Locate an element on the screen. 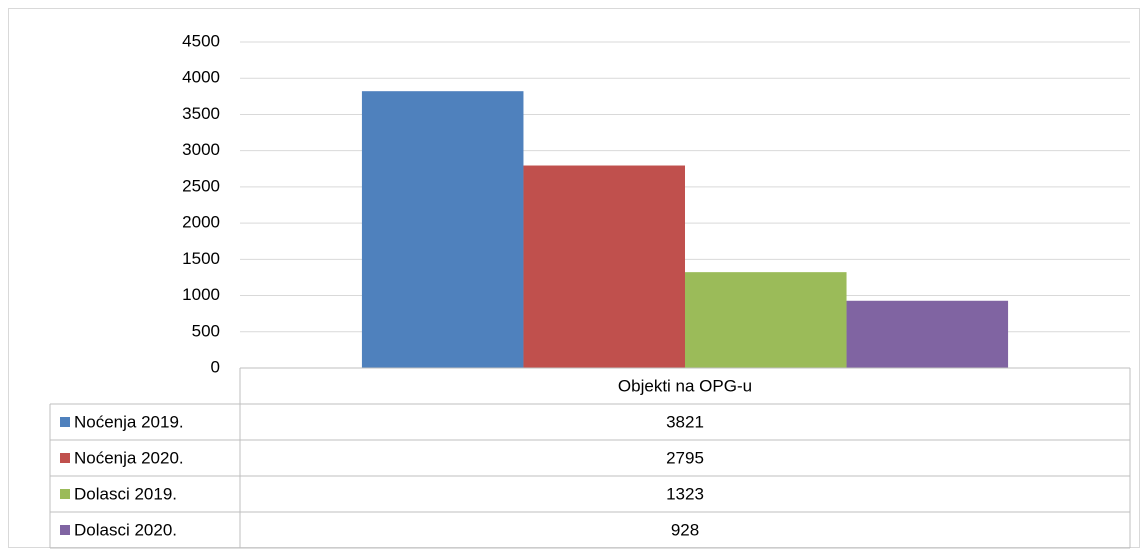  y-tick-label: 0 is located at coordinates (215, 366).